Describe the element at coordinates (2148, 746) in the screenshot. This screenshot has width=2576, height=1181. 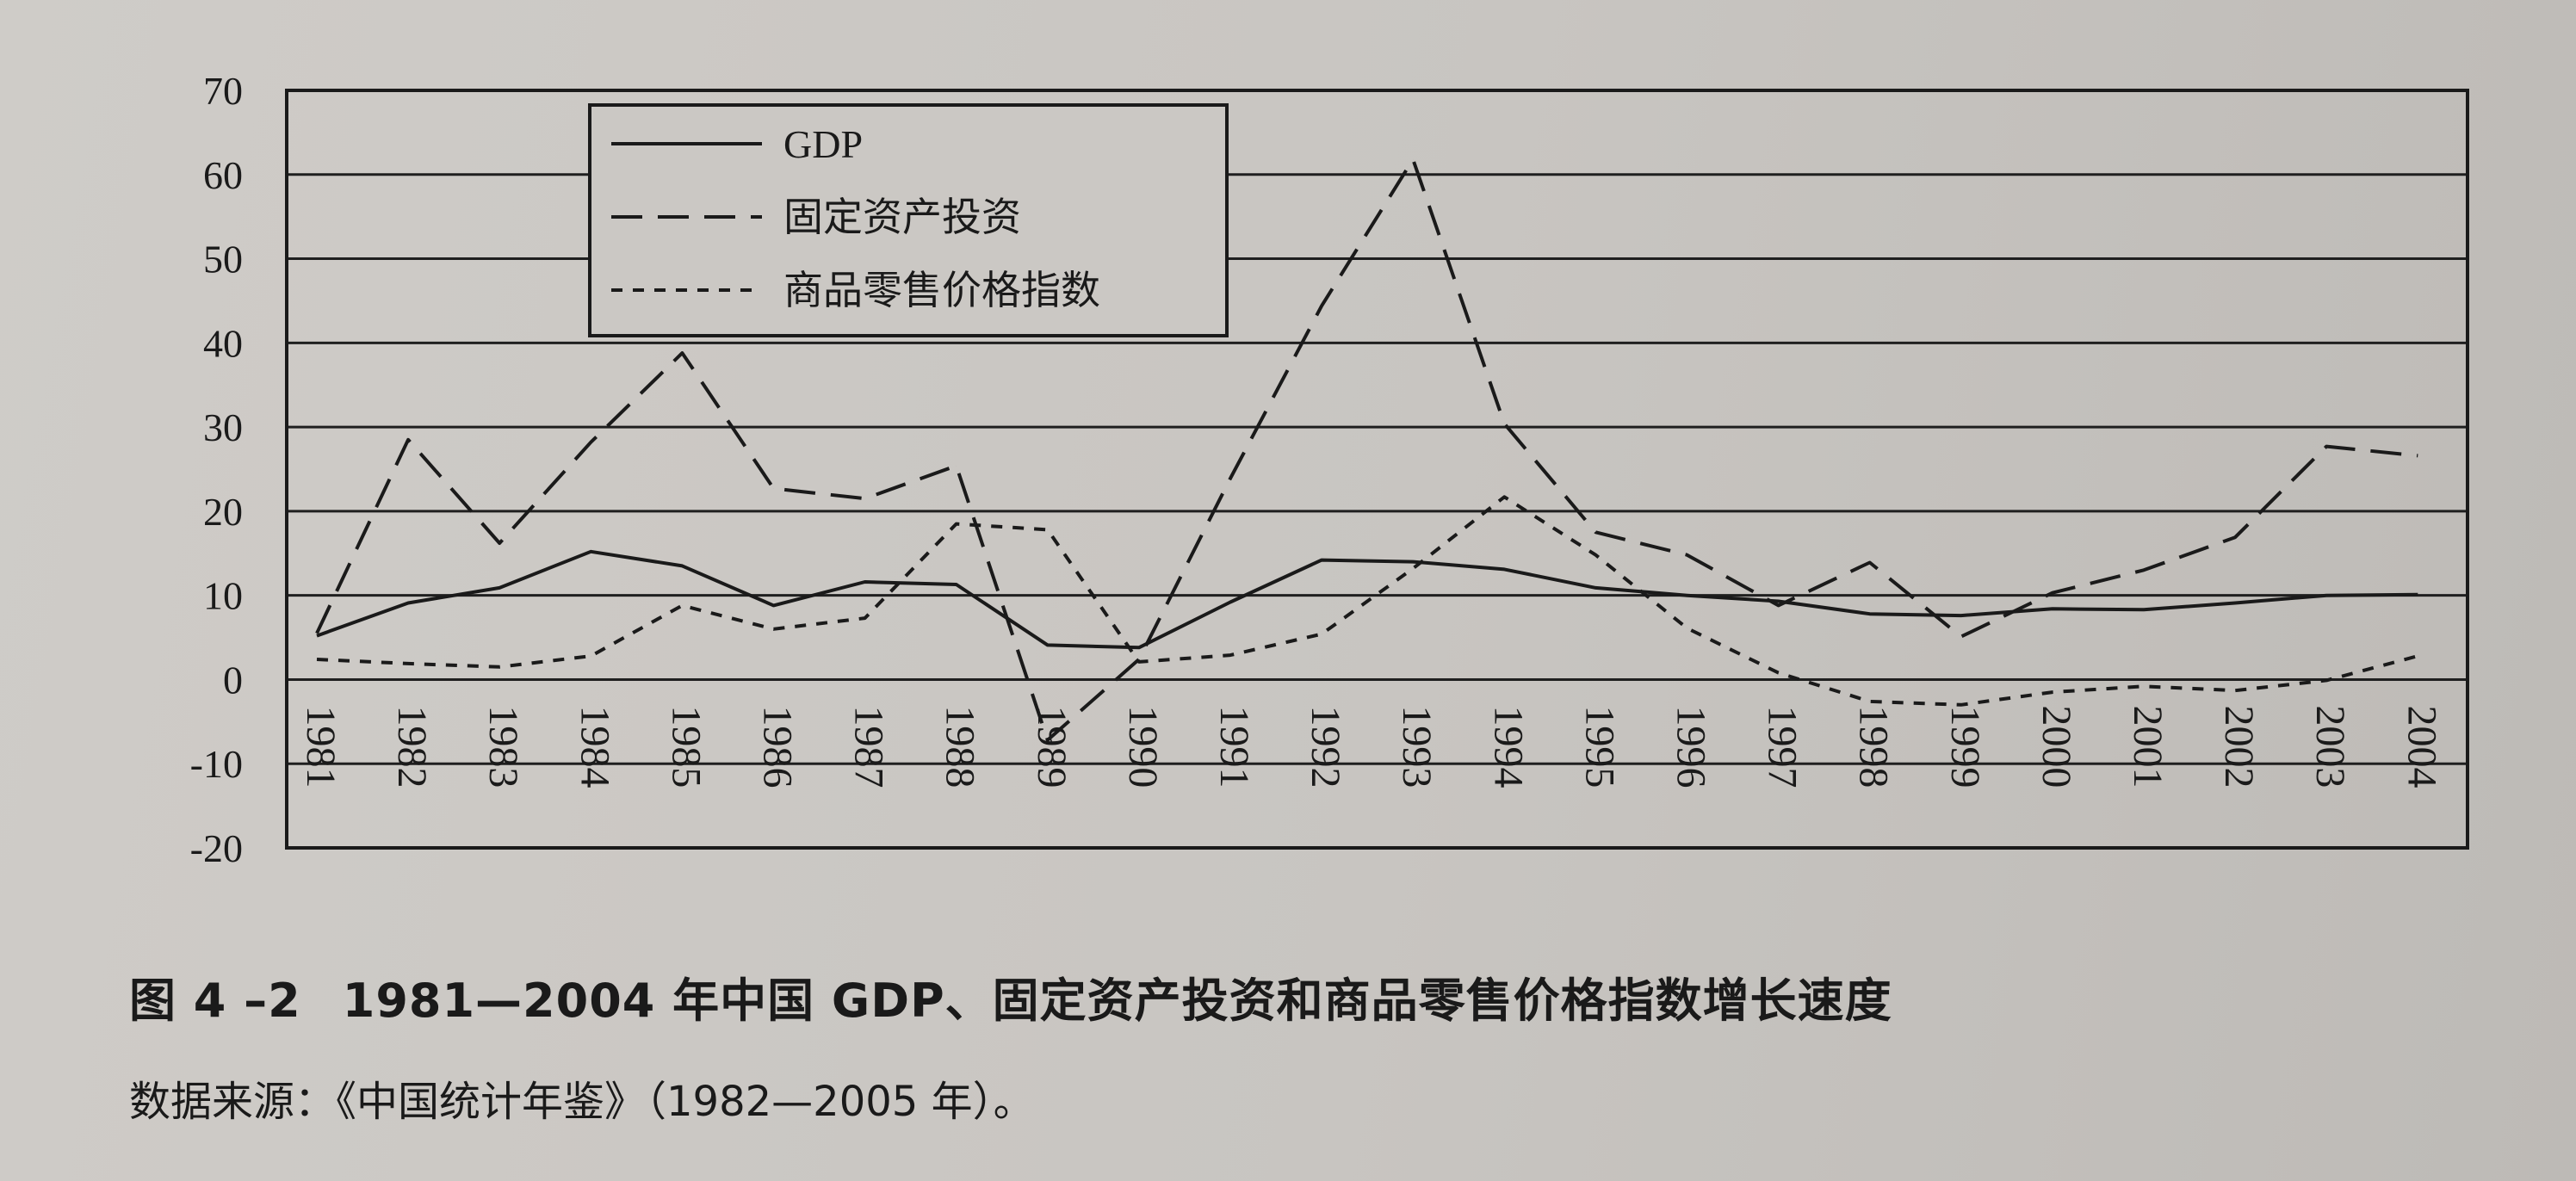
I see `x-tick-label: 2001` at that location.